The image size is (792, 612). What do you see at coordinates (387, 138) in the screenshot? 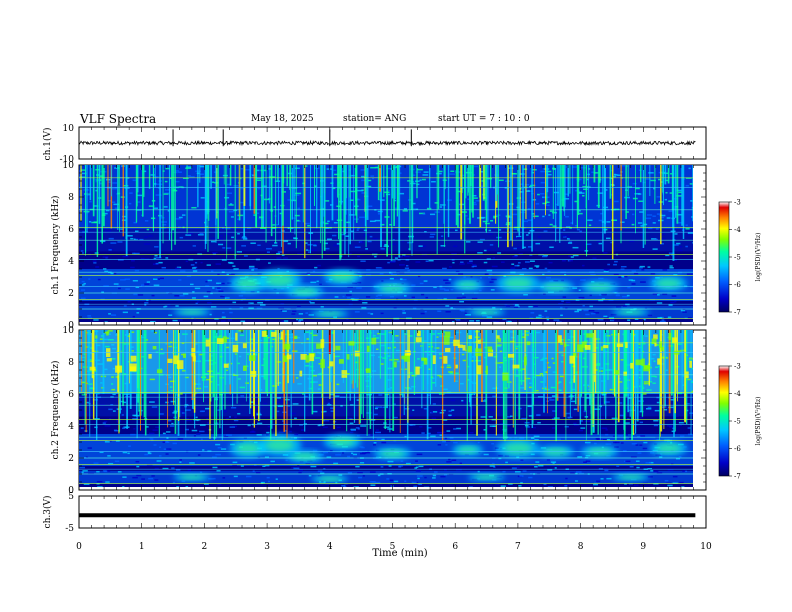
I see `ch1-waveform-trace` at bounding box center [387, 138].